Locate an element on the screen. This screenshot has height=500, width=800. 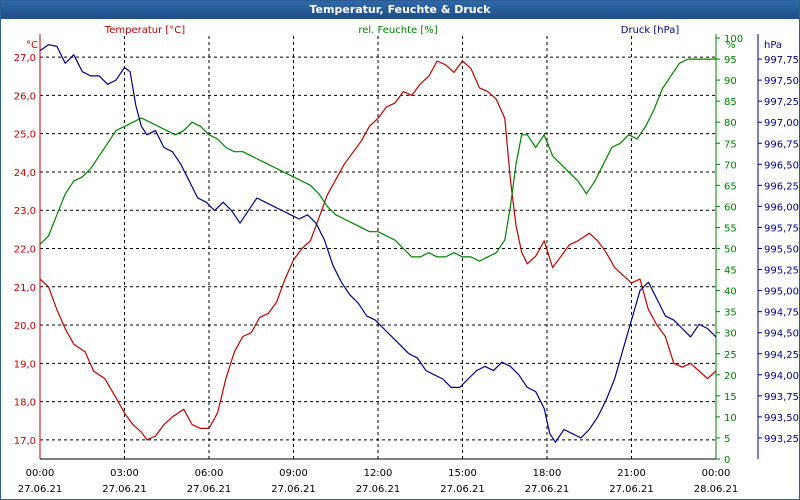
pressure-unit: hPa is located at coordinates (773, 45).